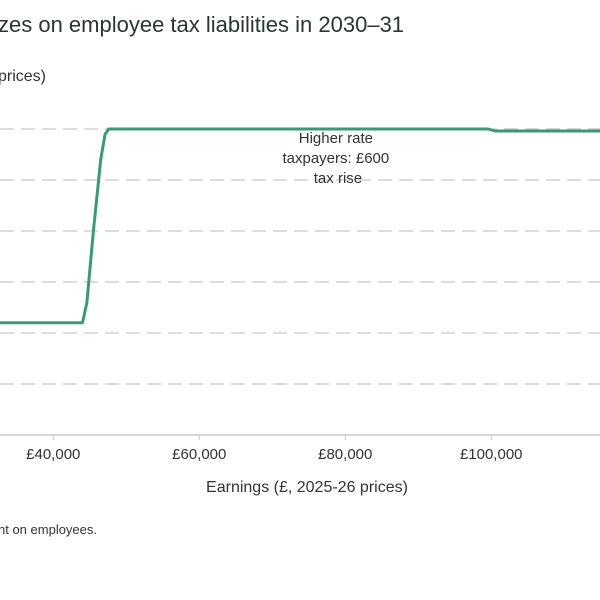 Image resolution: width=600 pixels, height=600 pixels. Describe the element at coordinates (345, 454) in the screenshot. I see `x-tick-label: £80,000` at that location.